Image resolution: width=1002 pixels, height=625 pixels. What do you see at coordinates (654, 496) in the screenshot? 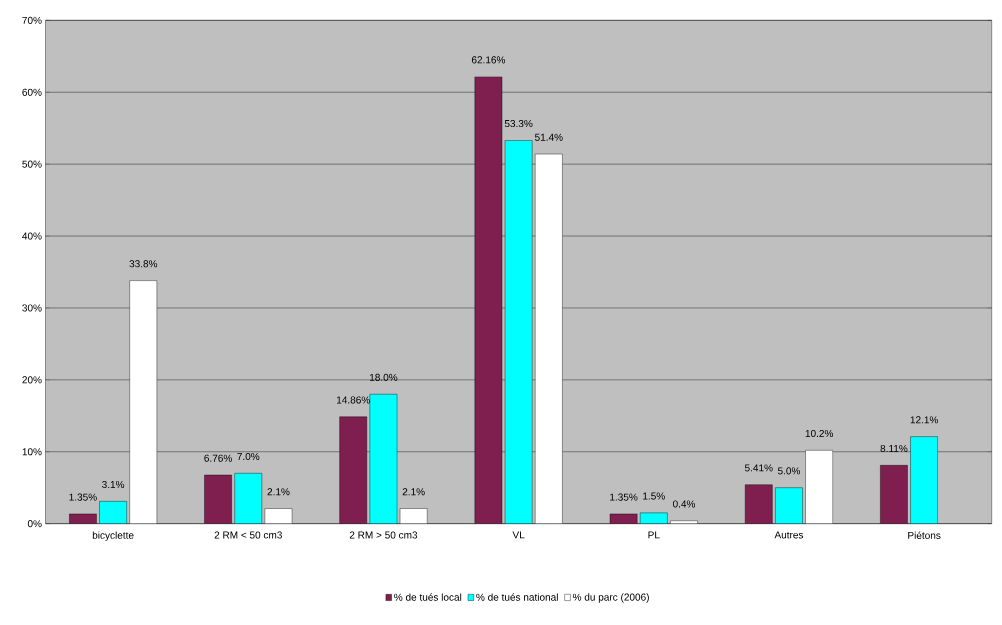
I see `data-label: 1.5%` at bounding box center [654, 496].